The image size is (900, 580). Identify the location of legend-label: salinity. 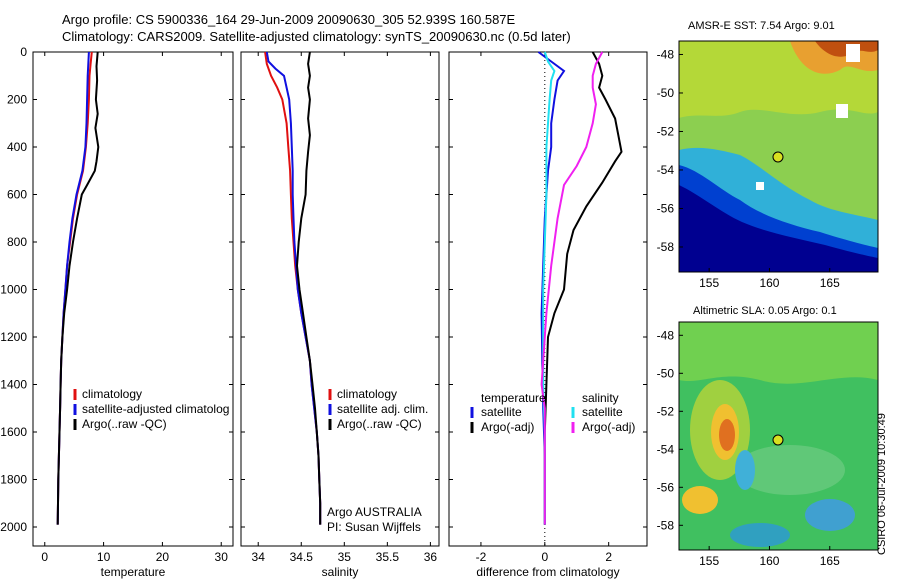
(600, 398).